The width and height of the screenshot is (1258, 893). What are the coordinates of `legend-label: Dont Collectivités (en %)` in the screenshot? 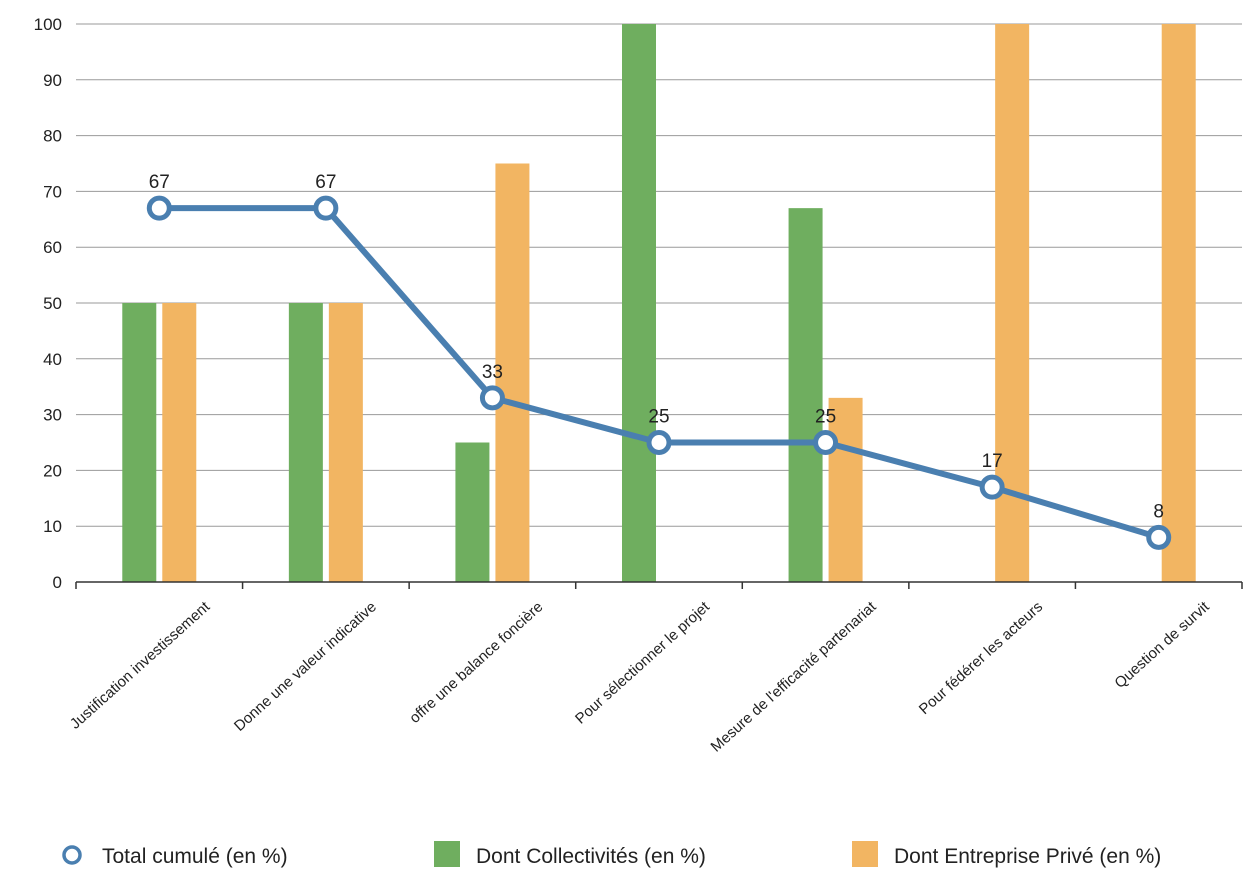 It's located at (591, 856).